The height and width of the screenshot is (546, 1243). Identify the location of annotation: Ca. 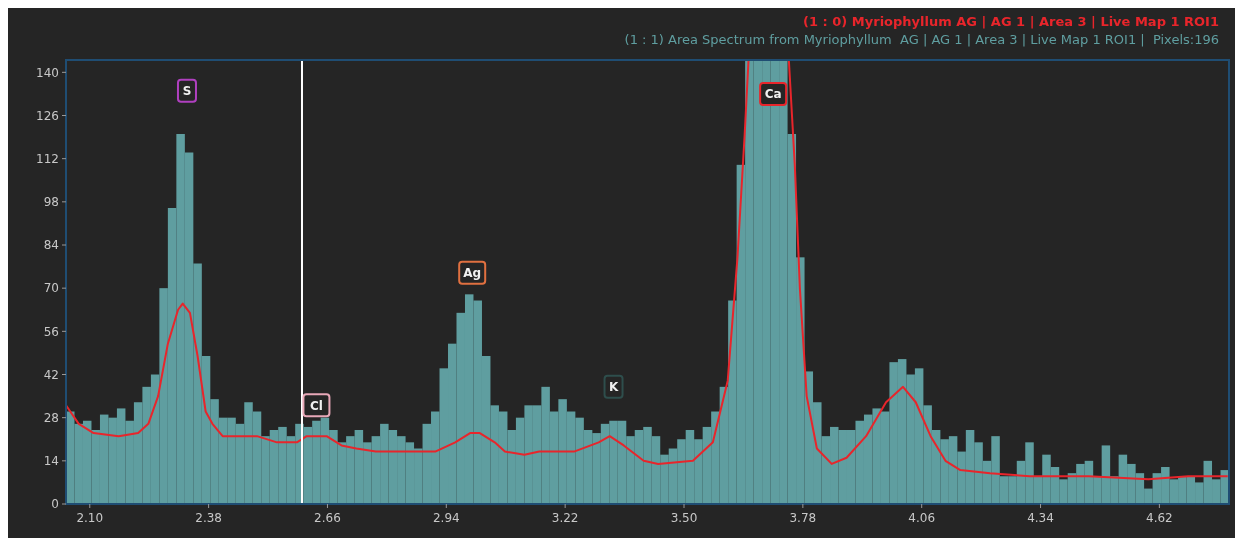
(773, 94).